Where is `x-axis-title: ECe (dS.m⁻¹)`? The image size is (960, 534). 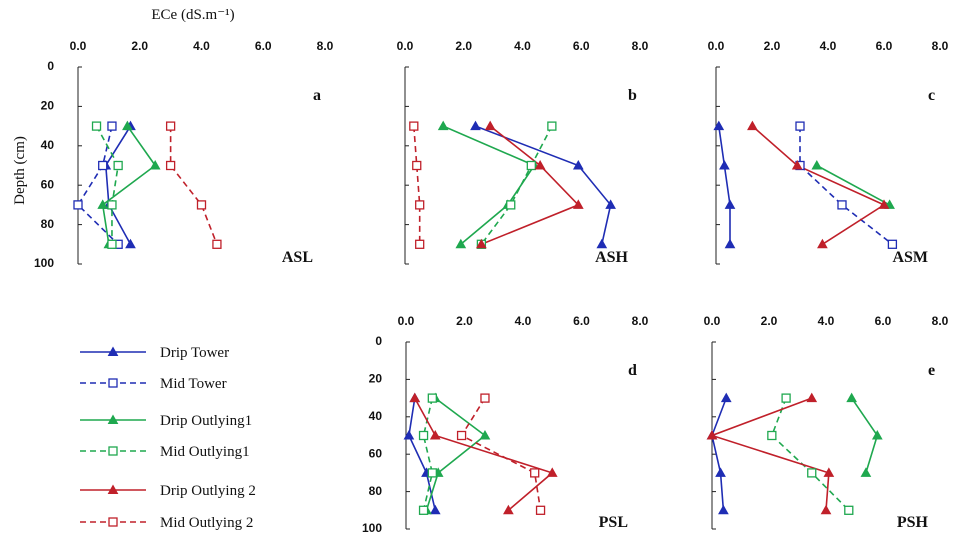 x-axis-title: ECe (dS.m⁻¹) is located at coordinates (192, 15).